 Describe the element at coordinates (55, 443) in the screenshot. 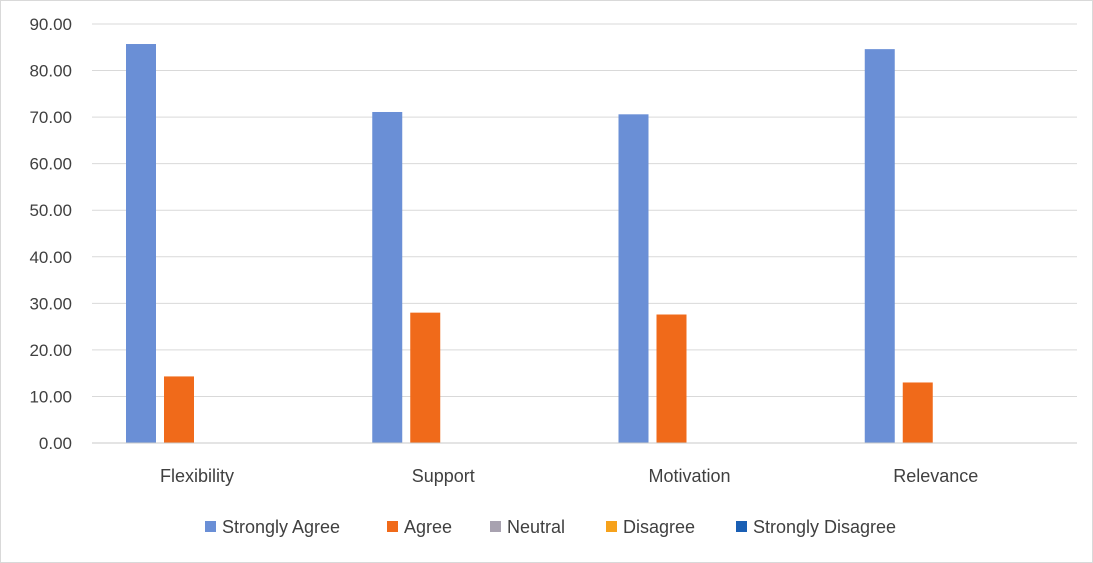

I see `y-tick-label: 0.00` at that location.